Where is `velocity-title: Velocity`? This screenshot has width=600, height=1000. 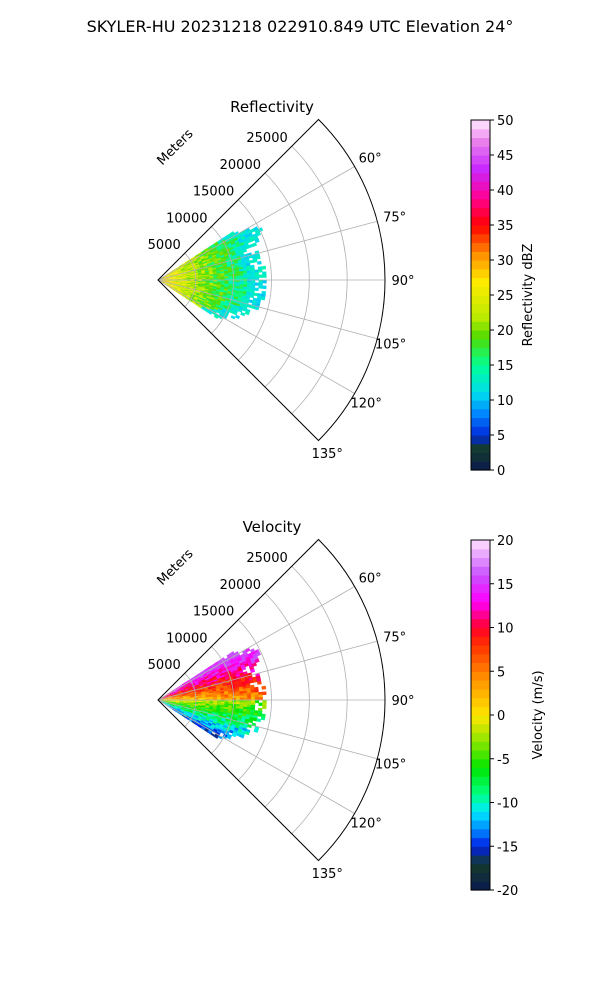
velocity-title: Velocity is located at coordinates (272, 527).